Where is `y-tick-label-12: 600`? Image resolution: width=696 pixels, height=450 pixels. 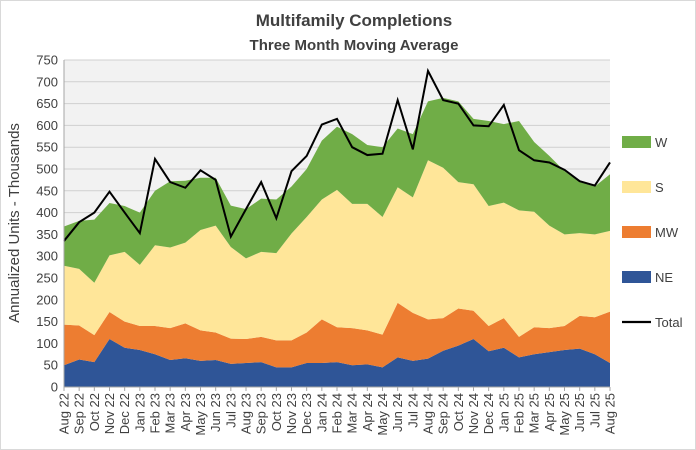 y-tick-label-12: 600 is located at coordinates (47, 125).